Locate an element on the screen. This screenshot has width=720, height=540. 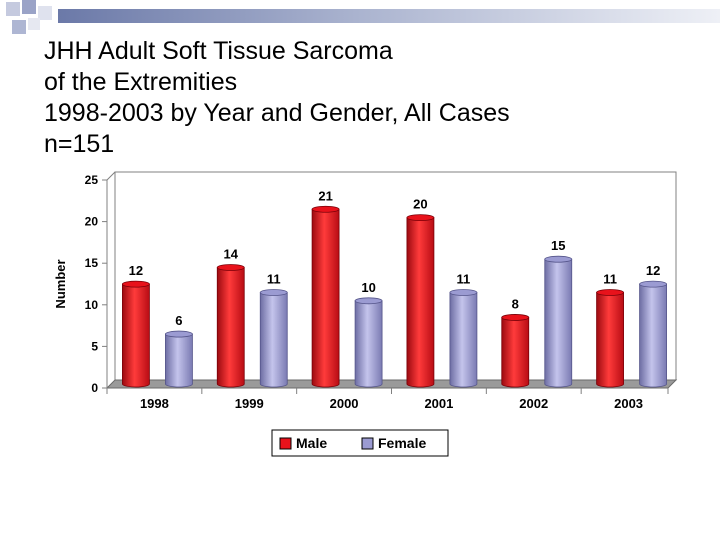
x-tick-label: 2003 is located at coordinates (628, 403).